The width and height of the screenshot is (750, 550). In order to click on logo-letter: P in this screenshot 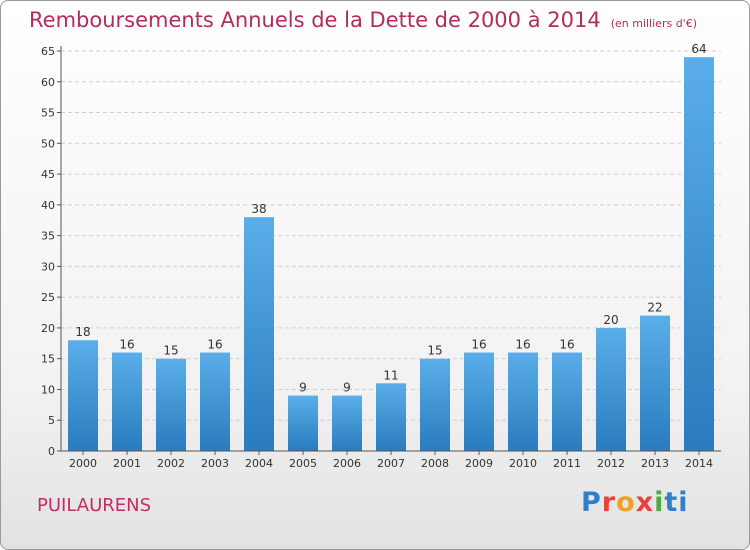, I will do `click(591, 502)`.